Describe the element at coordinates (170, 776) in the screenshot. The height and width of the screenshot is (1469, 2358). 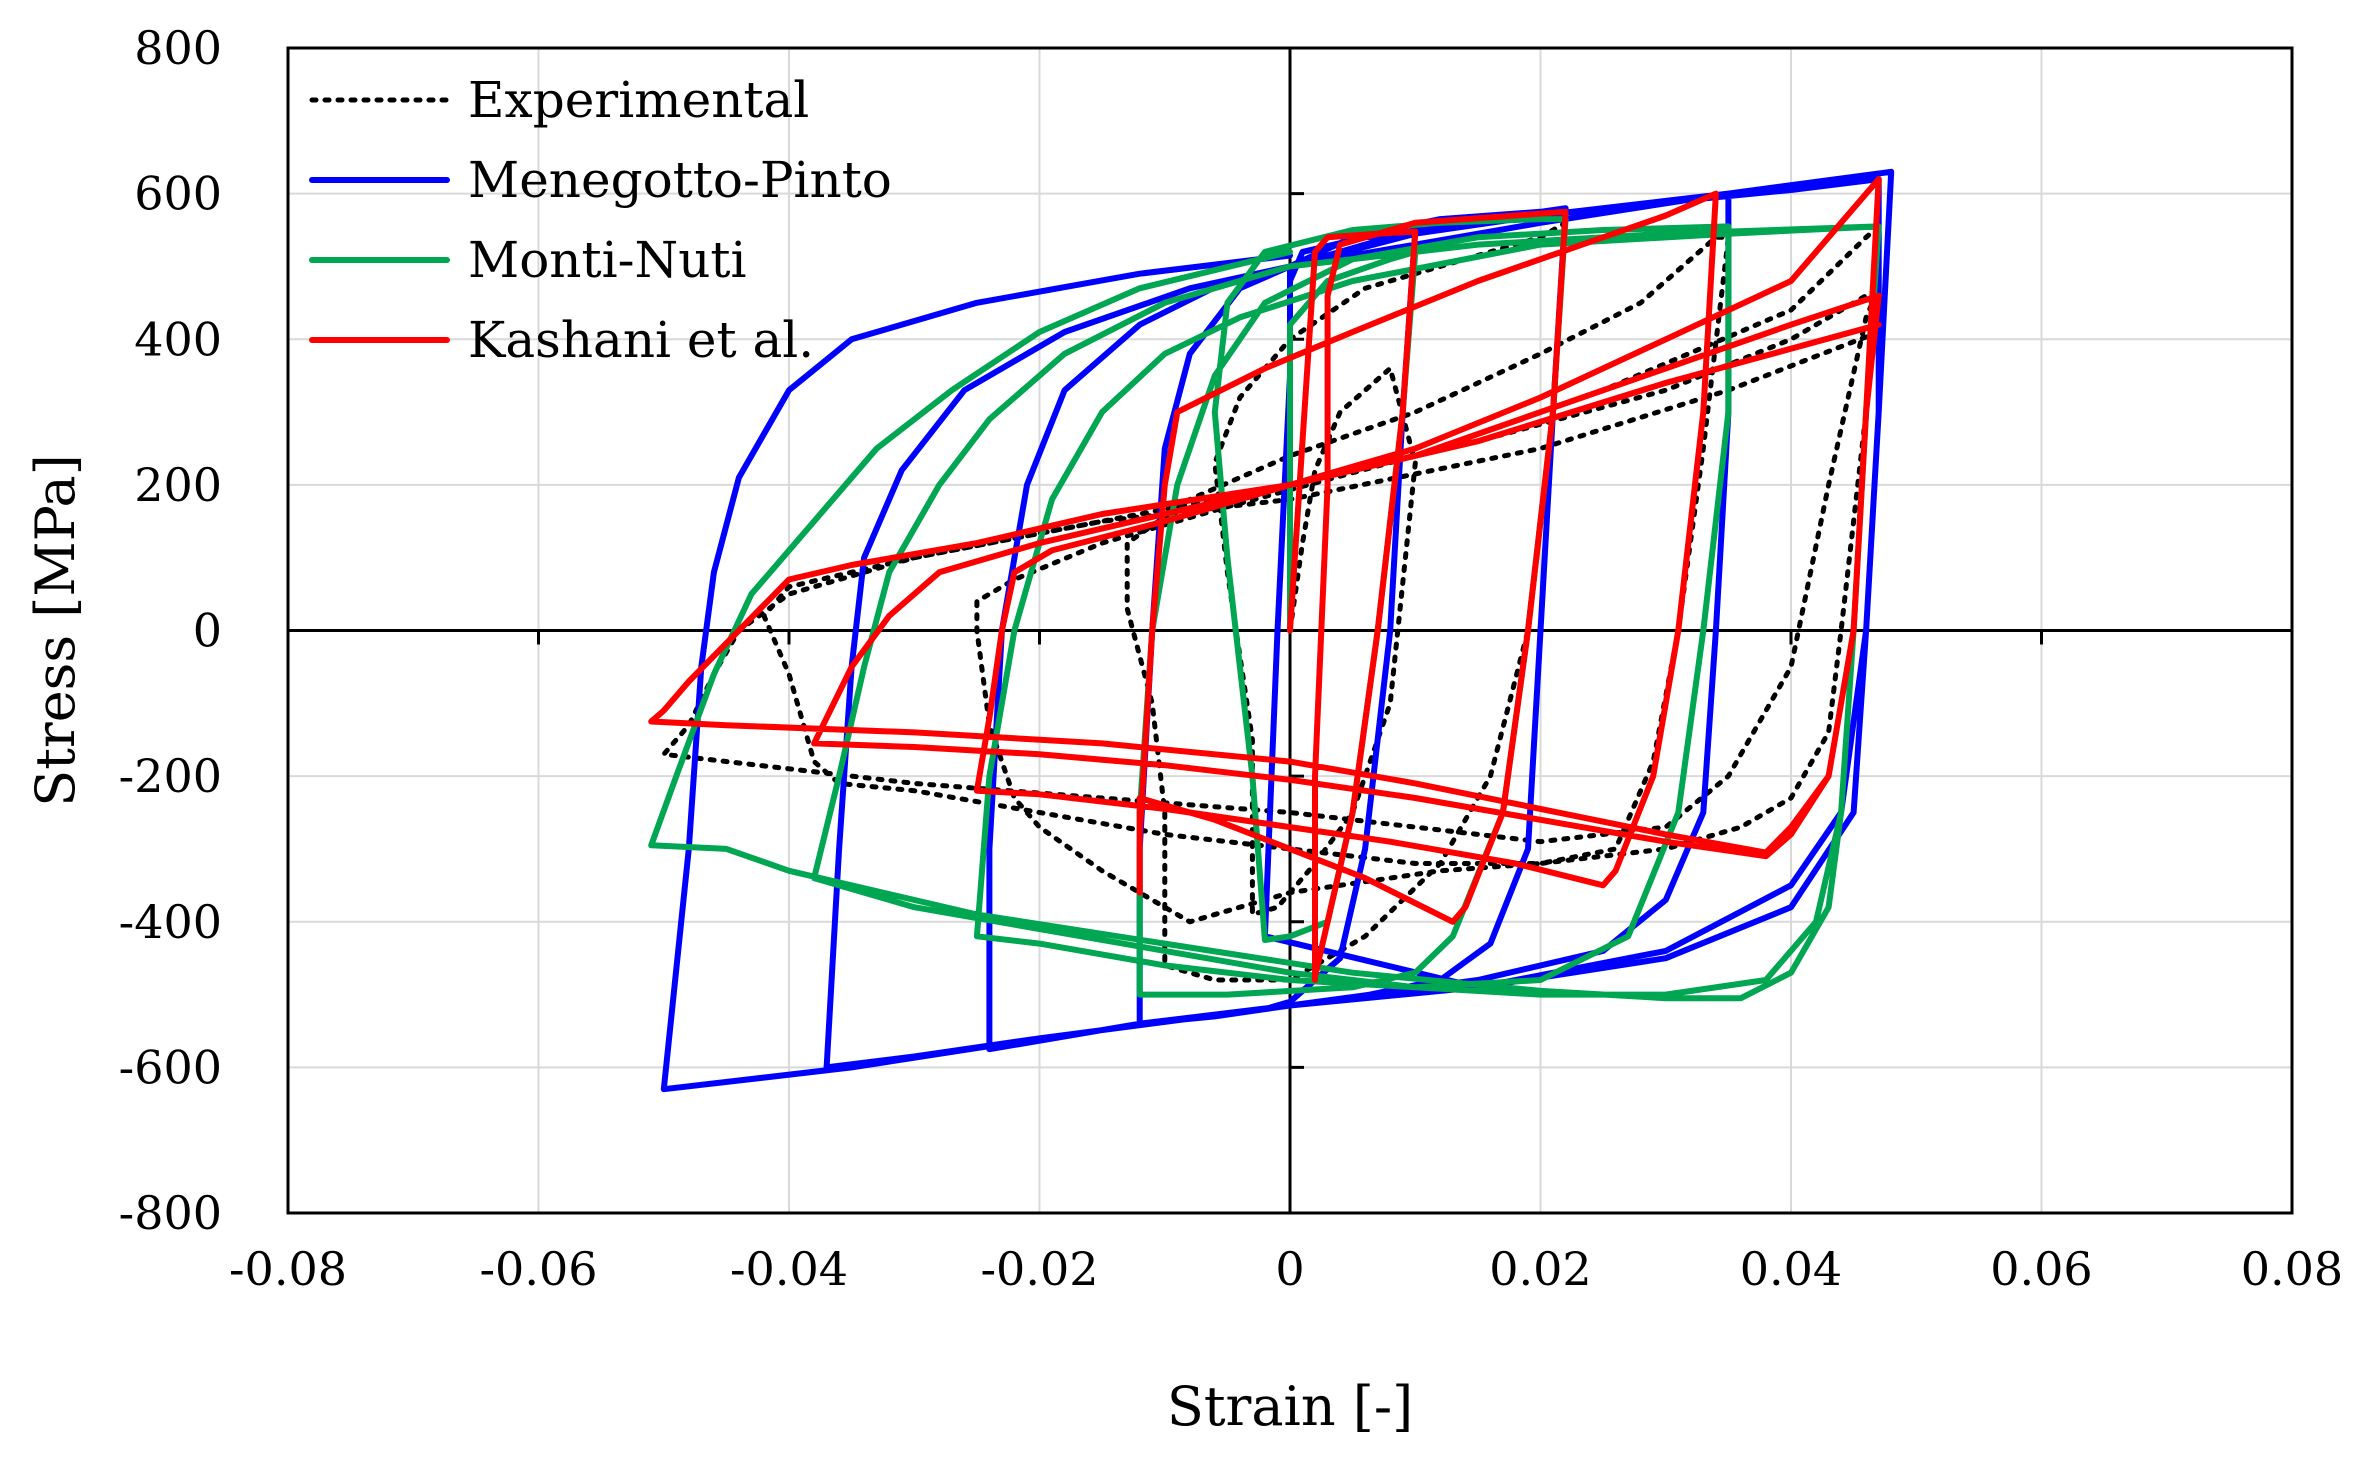
I see `y-tick-label: -200` at that location.